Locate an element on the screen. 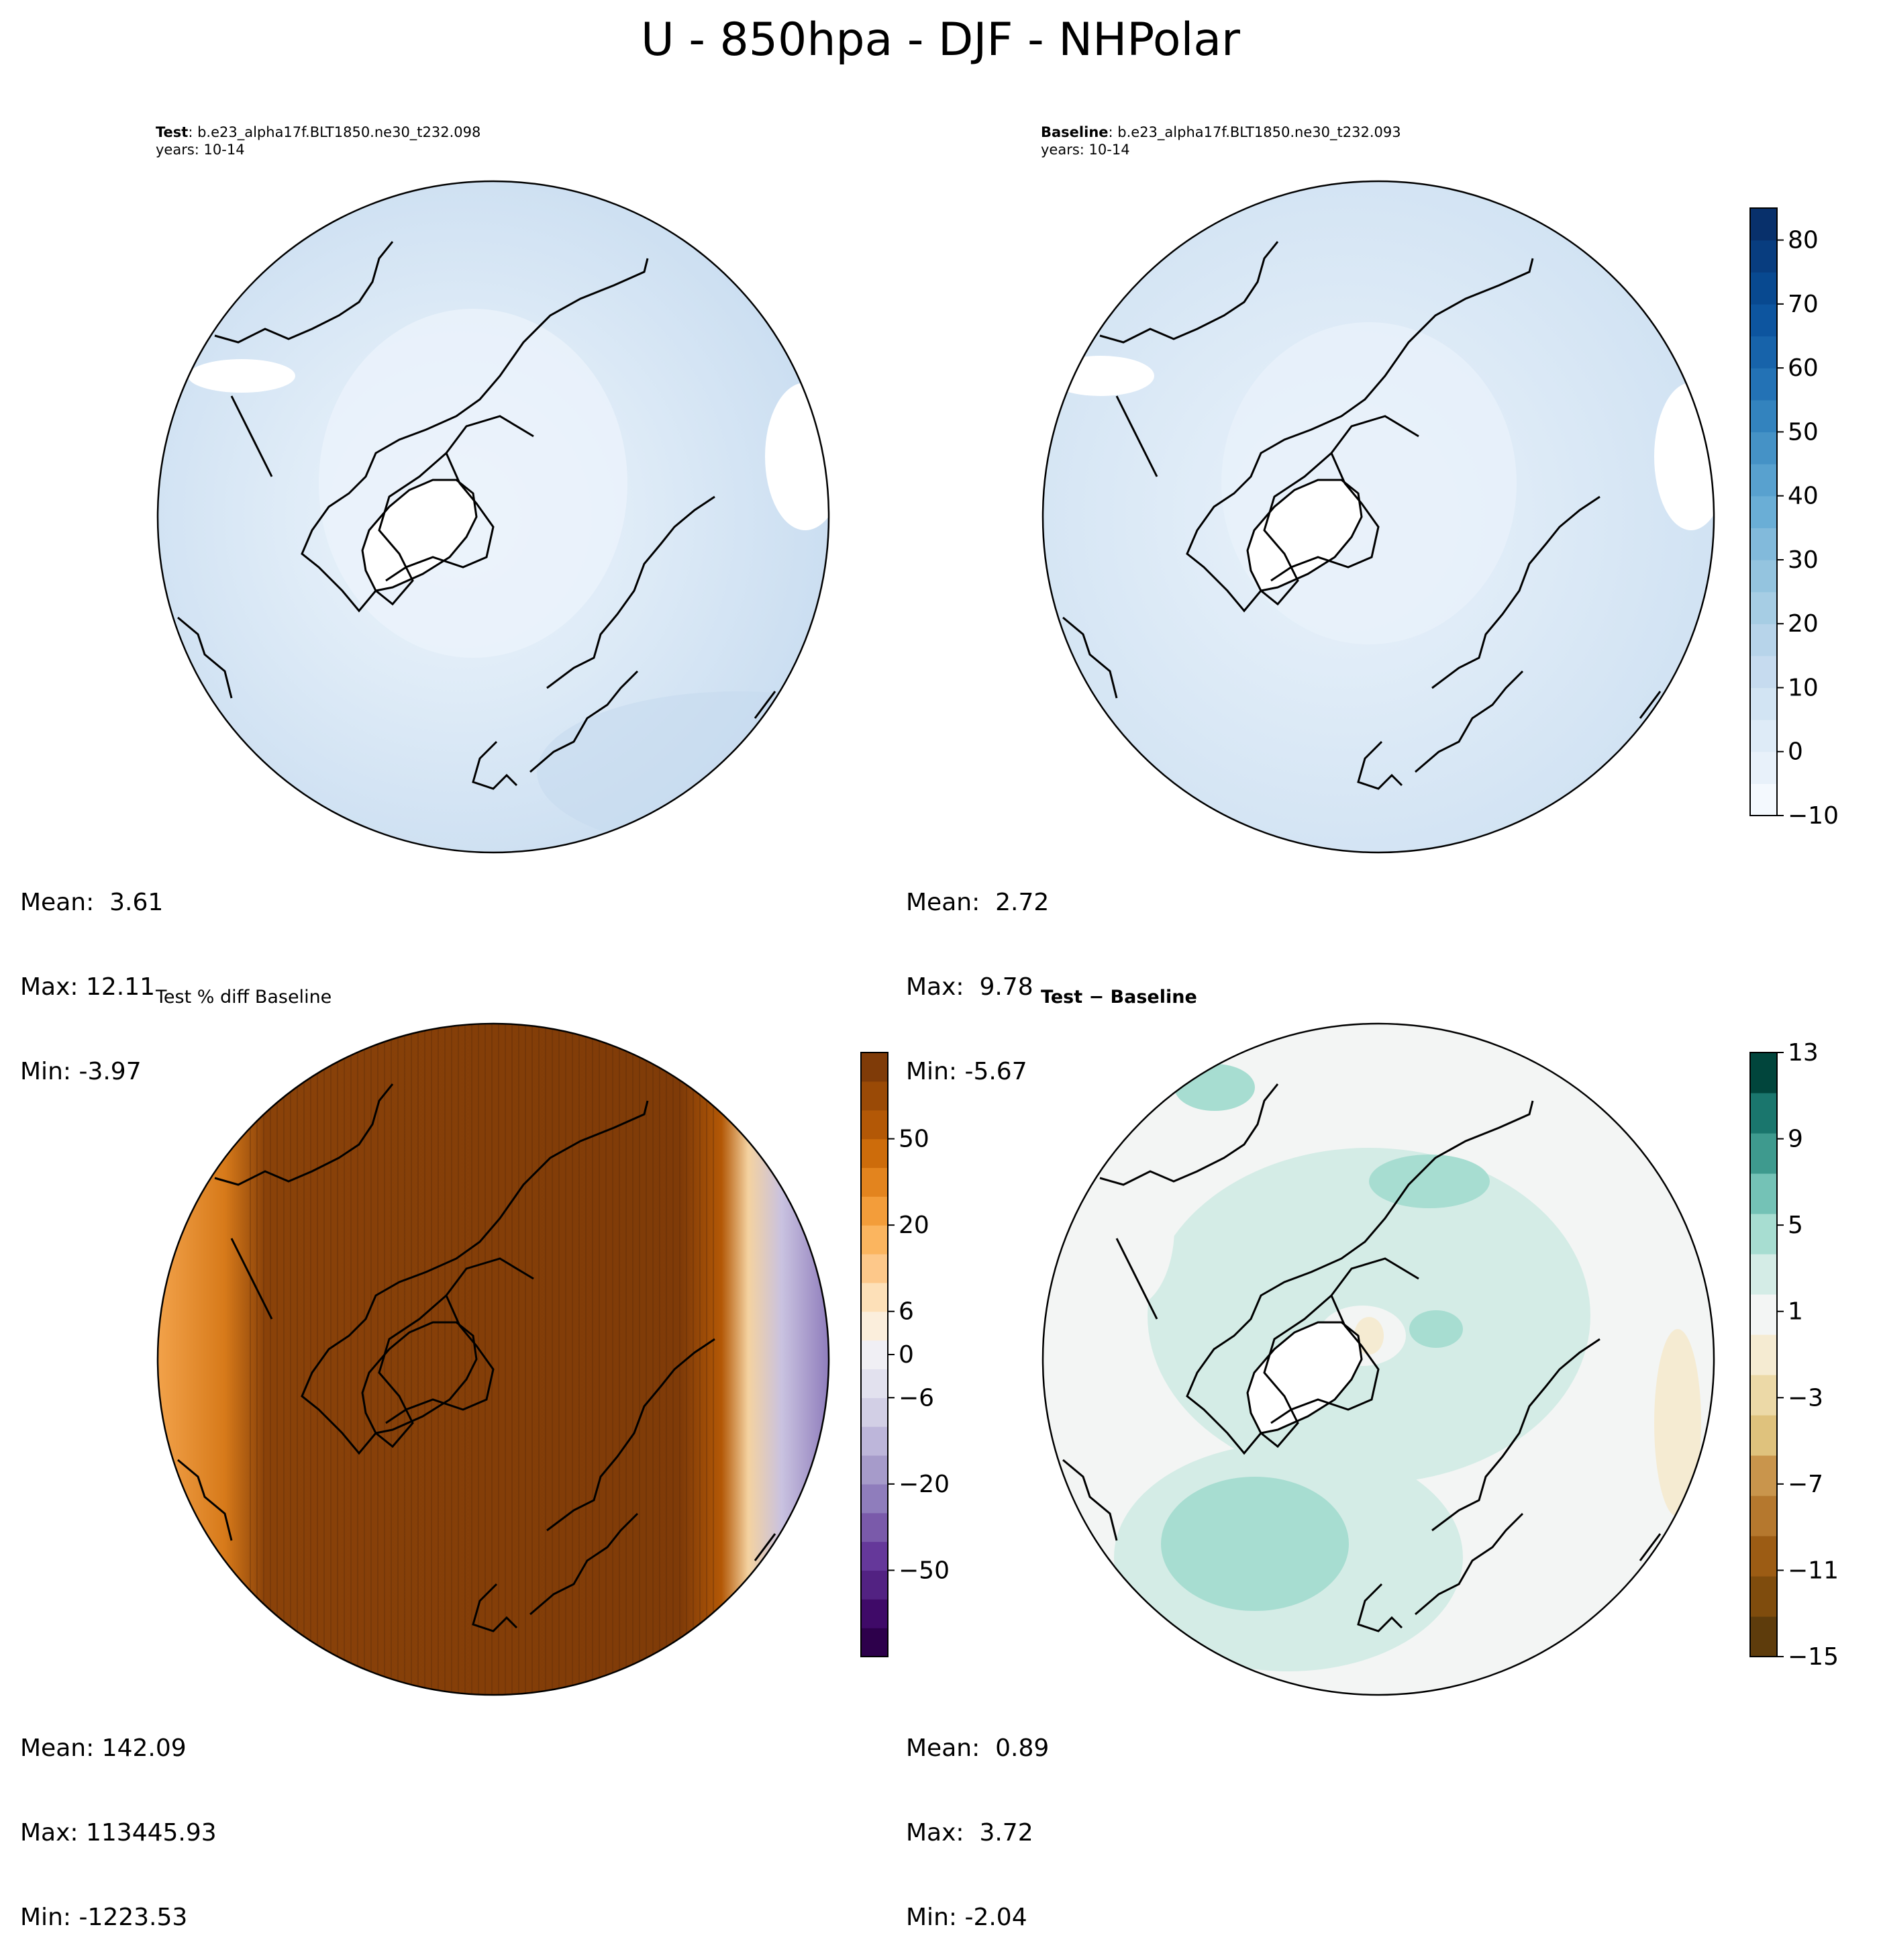 The height and width of the screenshot is (1960, 1881). diff-title: Test − Baseline is located at coordinates (1119, 998).